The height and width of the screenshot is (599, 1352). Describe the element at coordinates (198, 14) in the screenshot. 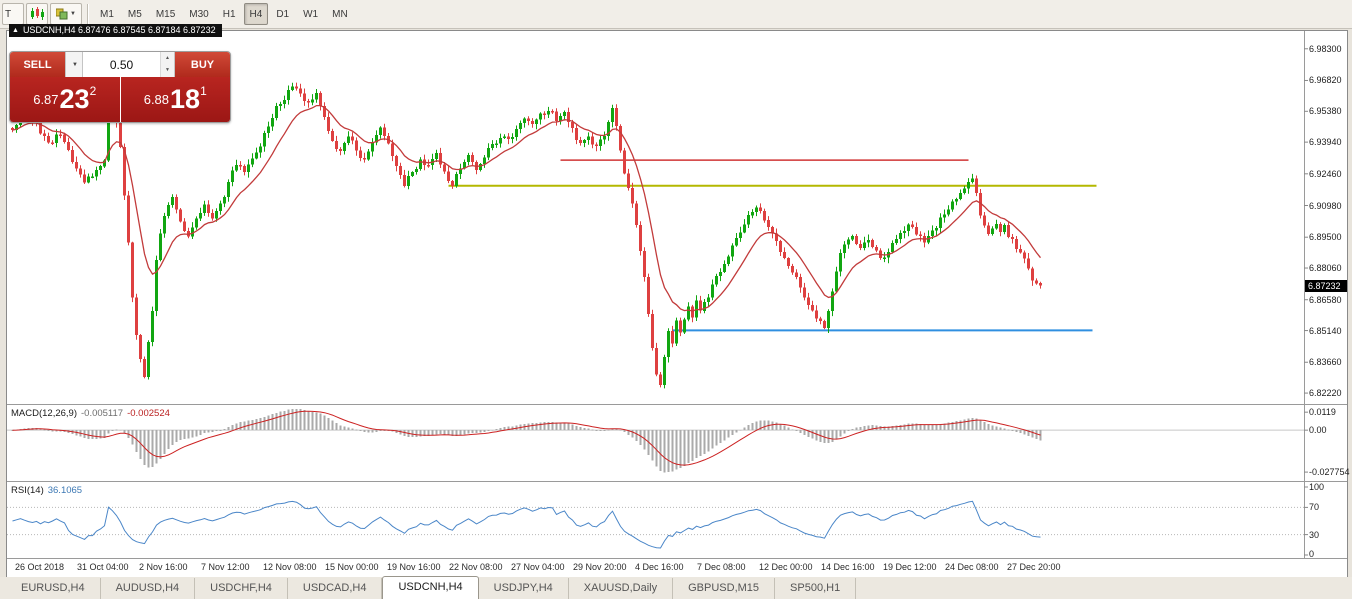

I see `timeframe-button-m30: M30` at that location.